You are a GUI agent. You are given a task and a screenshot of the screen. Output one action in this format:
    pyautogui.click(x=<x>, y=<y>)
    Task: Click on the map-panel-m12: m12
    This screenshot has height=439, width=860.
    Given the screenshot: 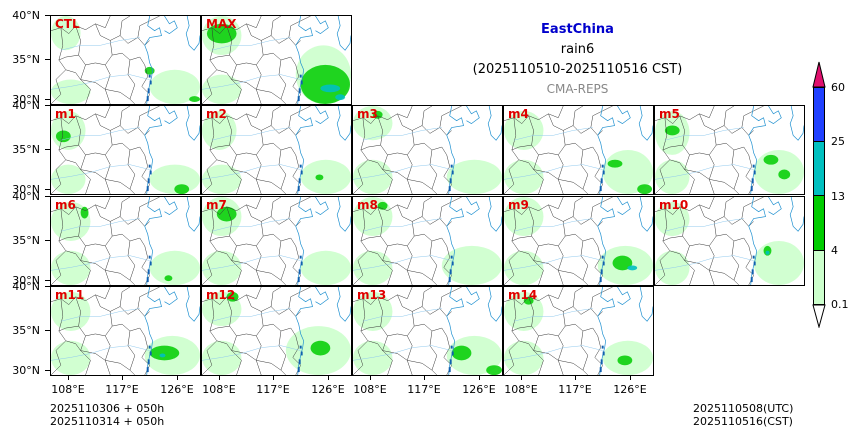 What is the action you would take?
    pyautogui.click(x=276, y=330)
    